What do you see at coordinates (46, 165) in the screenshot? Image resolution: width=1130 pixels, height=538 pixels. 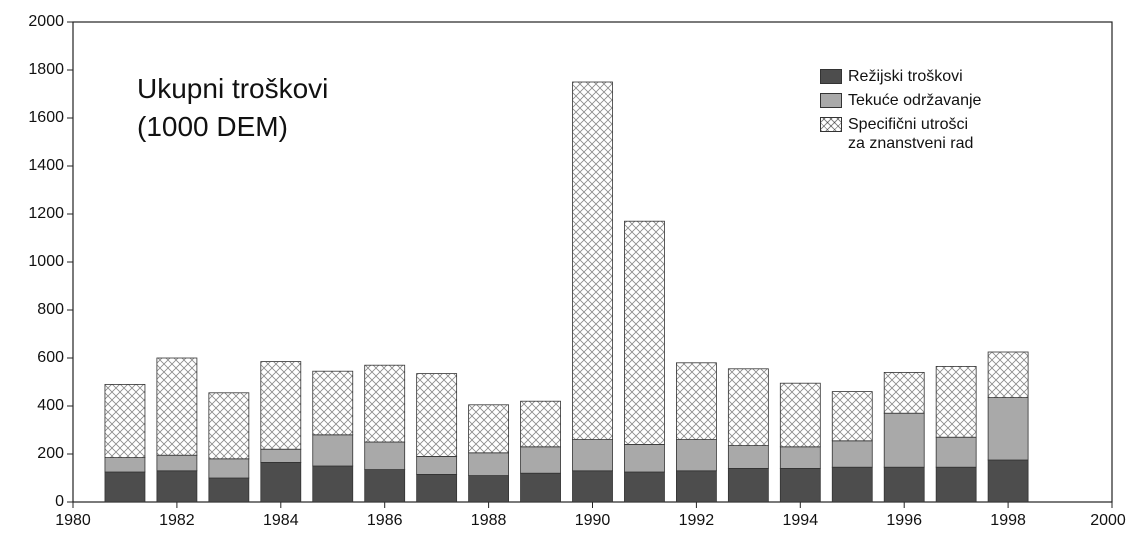 I see `y-tick-label: 1400` at bounding box center [46, 165].